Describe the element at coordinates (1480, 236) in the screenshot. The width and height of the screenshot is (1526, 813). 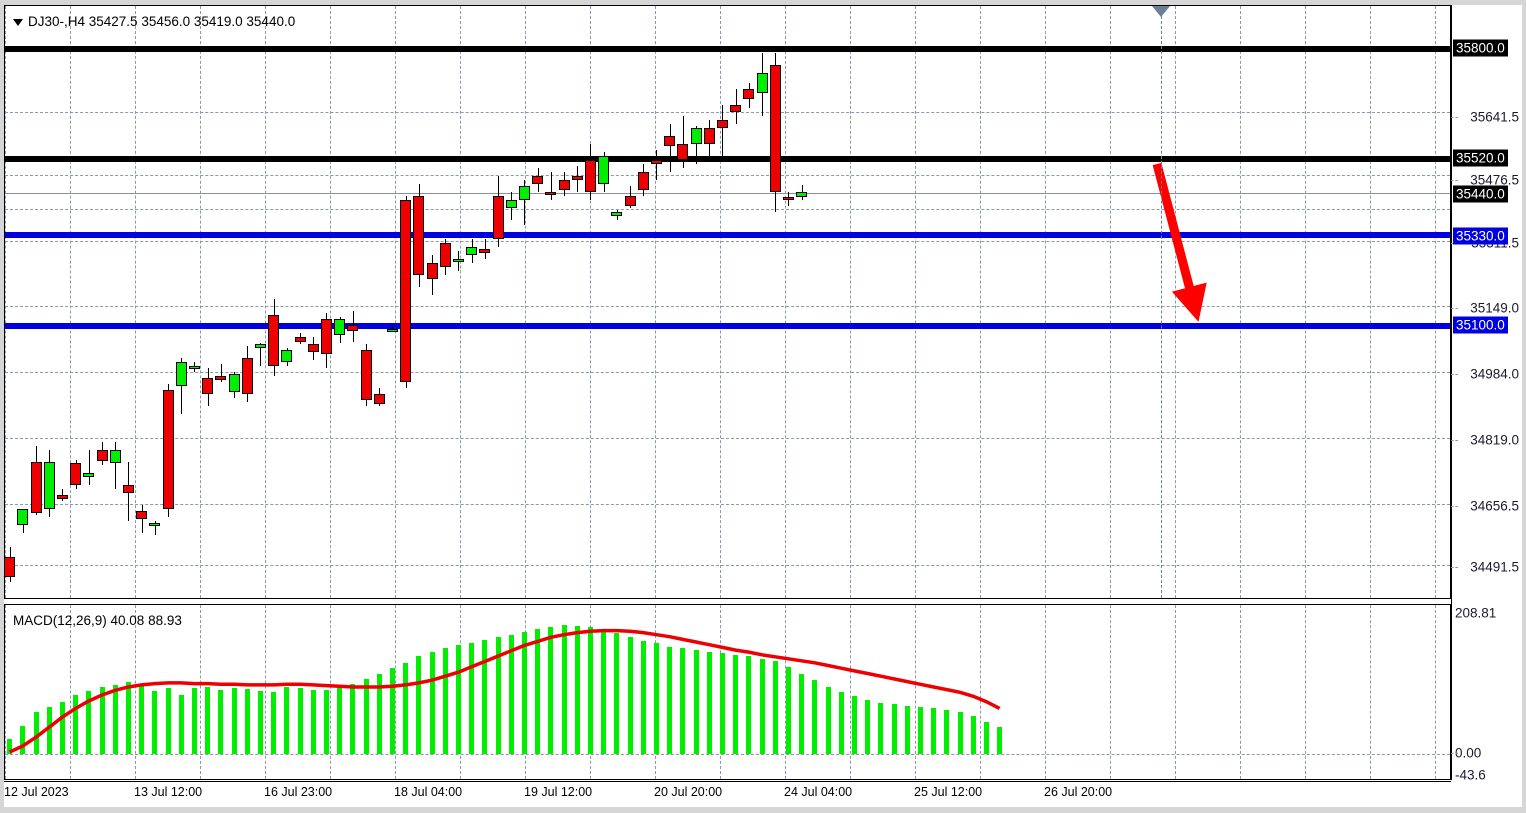
I see `price-level-badge: 35330.0` at that location.